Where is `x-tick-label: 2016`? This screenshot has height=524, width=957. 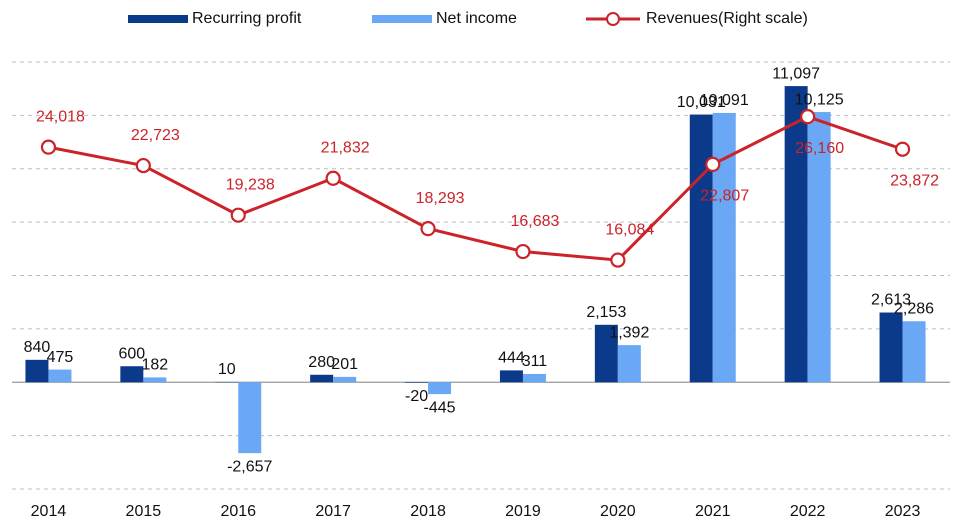 x-tick-label: 2016 is located at coordinates (238, 511).